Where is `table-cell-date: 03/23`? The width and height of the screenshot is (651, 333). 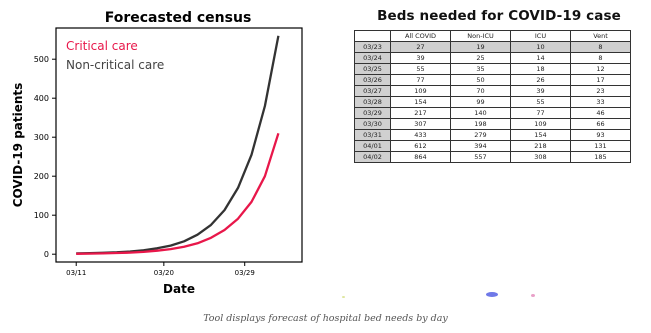
table-cell-date: 03/23 is located at coordinates (372, 47).